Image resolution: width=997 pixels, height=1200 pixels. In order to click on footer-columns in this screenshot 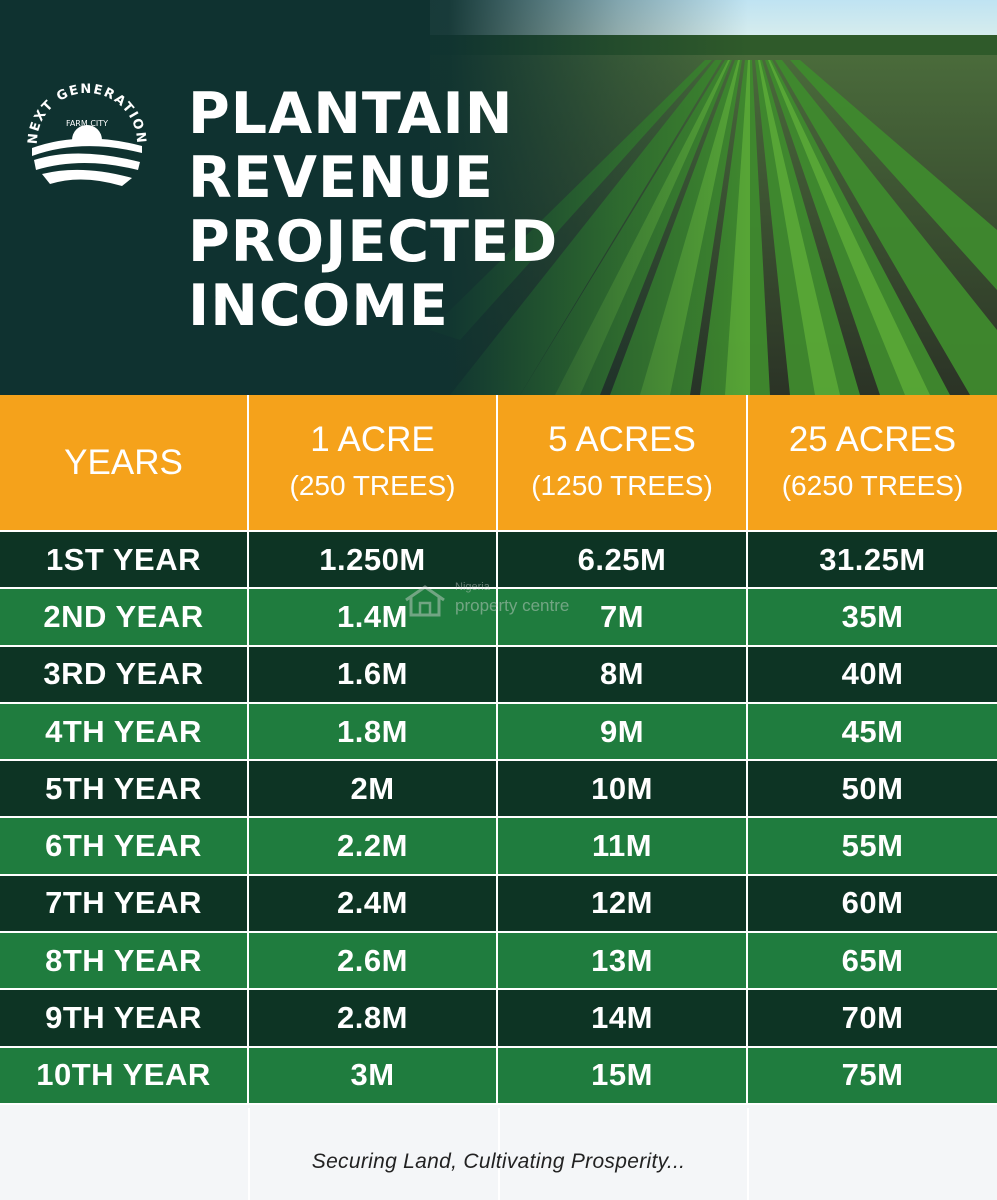, I will do `click(498, 1154)`.